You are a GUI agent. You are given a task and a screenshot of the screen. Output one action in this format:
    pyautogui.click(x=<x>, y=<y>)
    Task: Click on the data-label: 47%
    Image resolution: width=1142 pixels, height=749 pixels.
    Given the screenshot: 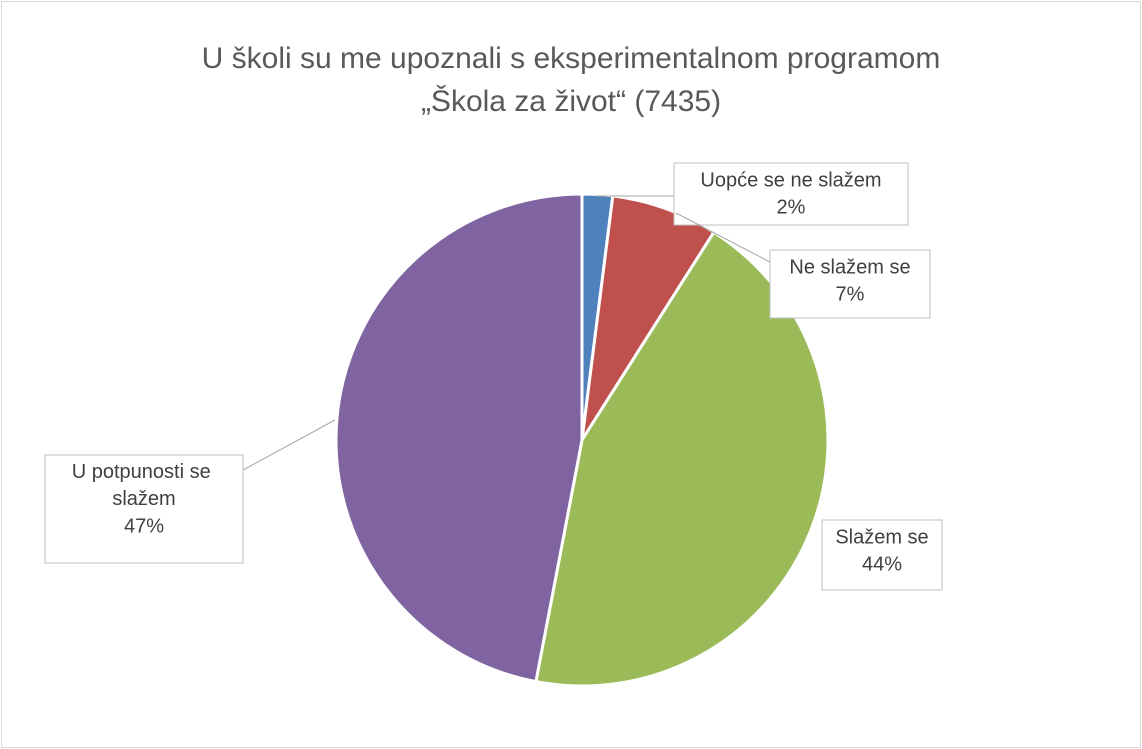 What is the action you would take?
    pyautogui.click(x=144, y=526)
    